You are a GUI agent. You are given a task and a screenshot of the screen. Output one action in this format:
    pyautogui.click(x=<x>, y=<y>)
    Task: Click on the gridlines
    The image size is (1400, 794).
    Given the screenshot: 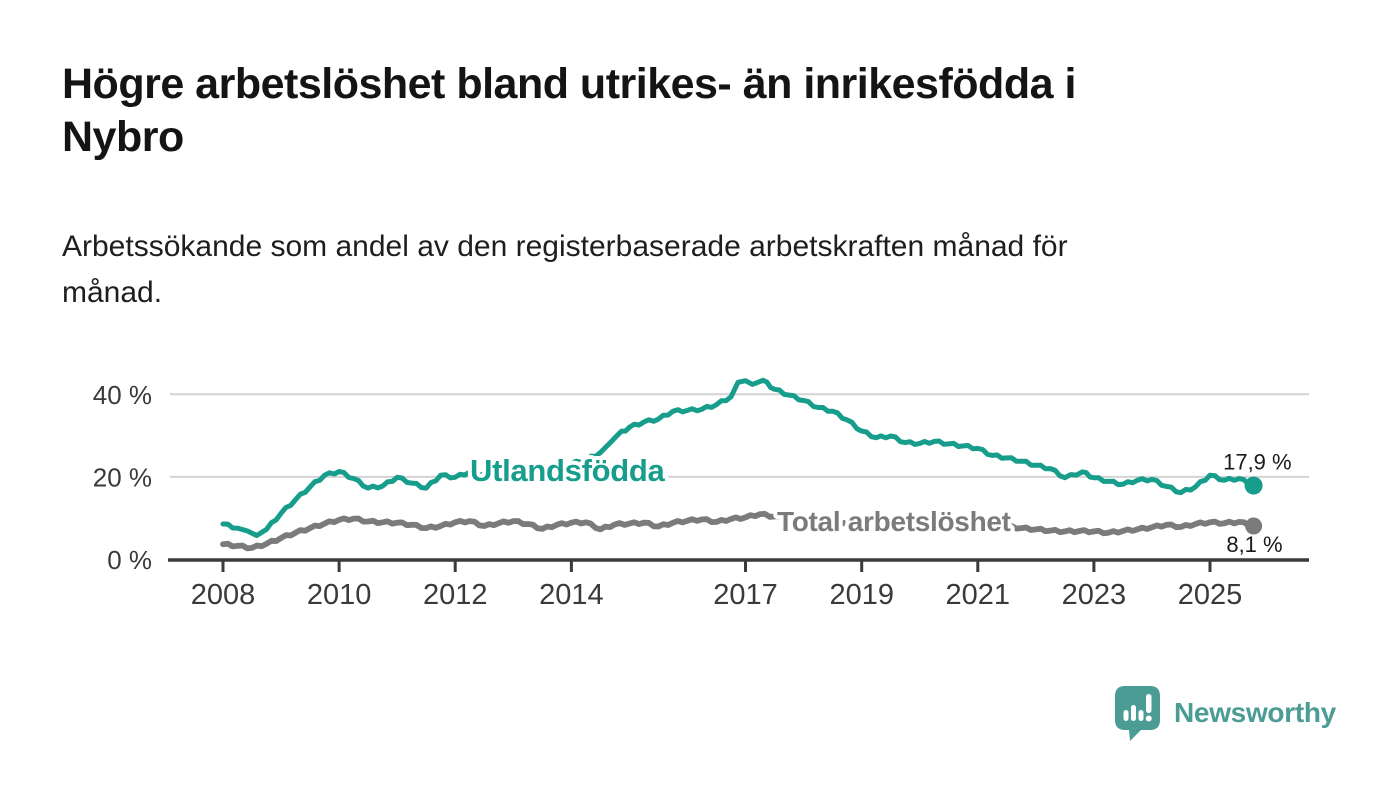 What is the action you would take?
    pyautogui.click(x=739, y=435)
    